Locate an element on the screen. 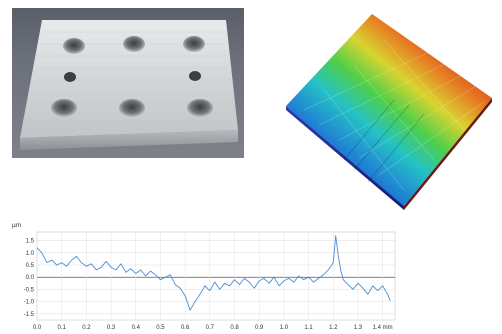 This screenshot has width=502, height=334. surface-side-right is located at coordinates (448, 154).